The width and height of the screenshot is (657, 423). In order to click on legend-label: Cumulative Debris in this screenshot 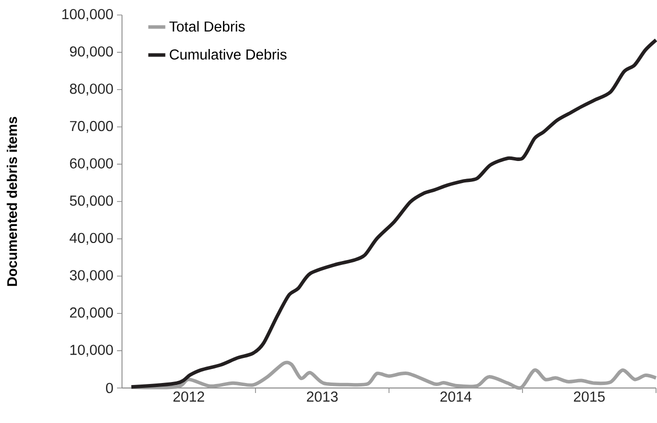, I will do `click(228, 54)`.